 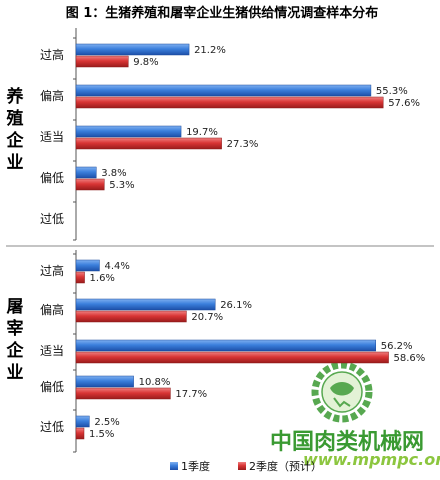 What do you see at coordinates (15, 307) in the screenshot?
I see `group-label-char: 屠` at bounding box center [15, 307].